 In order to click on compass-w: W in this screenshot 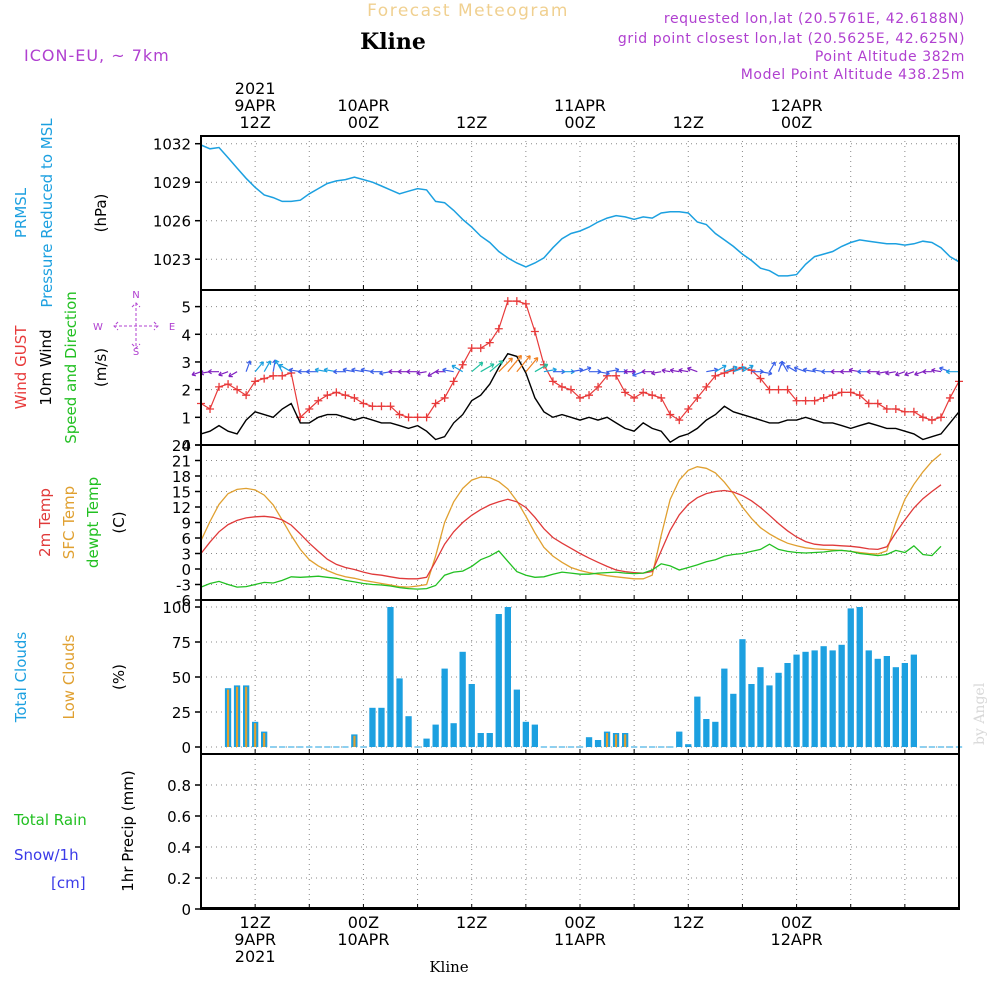, I will do `click(98, 327)`.